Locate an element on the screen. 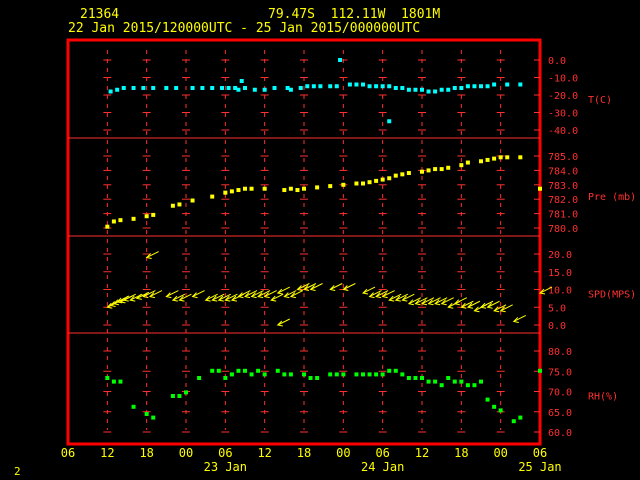  x-tick-label: 00 is located at coordinates (186, 453).